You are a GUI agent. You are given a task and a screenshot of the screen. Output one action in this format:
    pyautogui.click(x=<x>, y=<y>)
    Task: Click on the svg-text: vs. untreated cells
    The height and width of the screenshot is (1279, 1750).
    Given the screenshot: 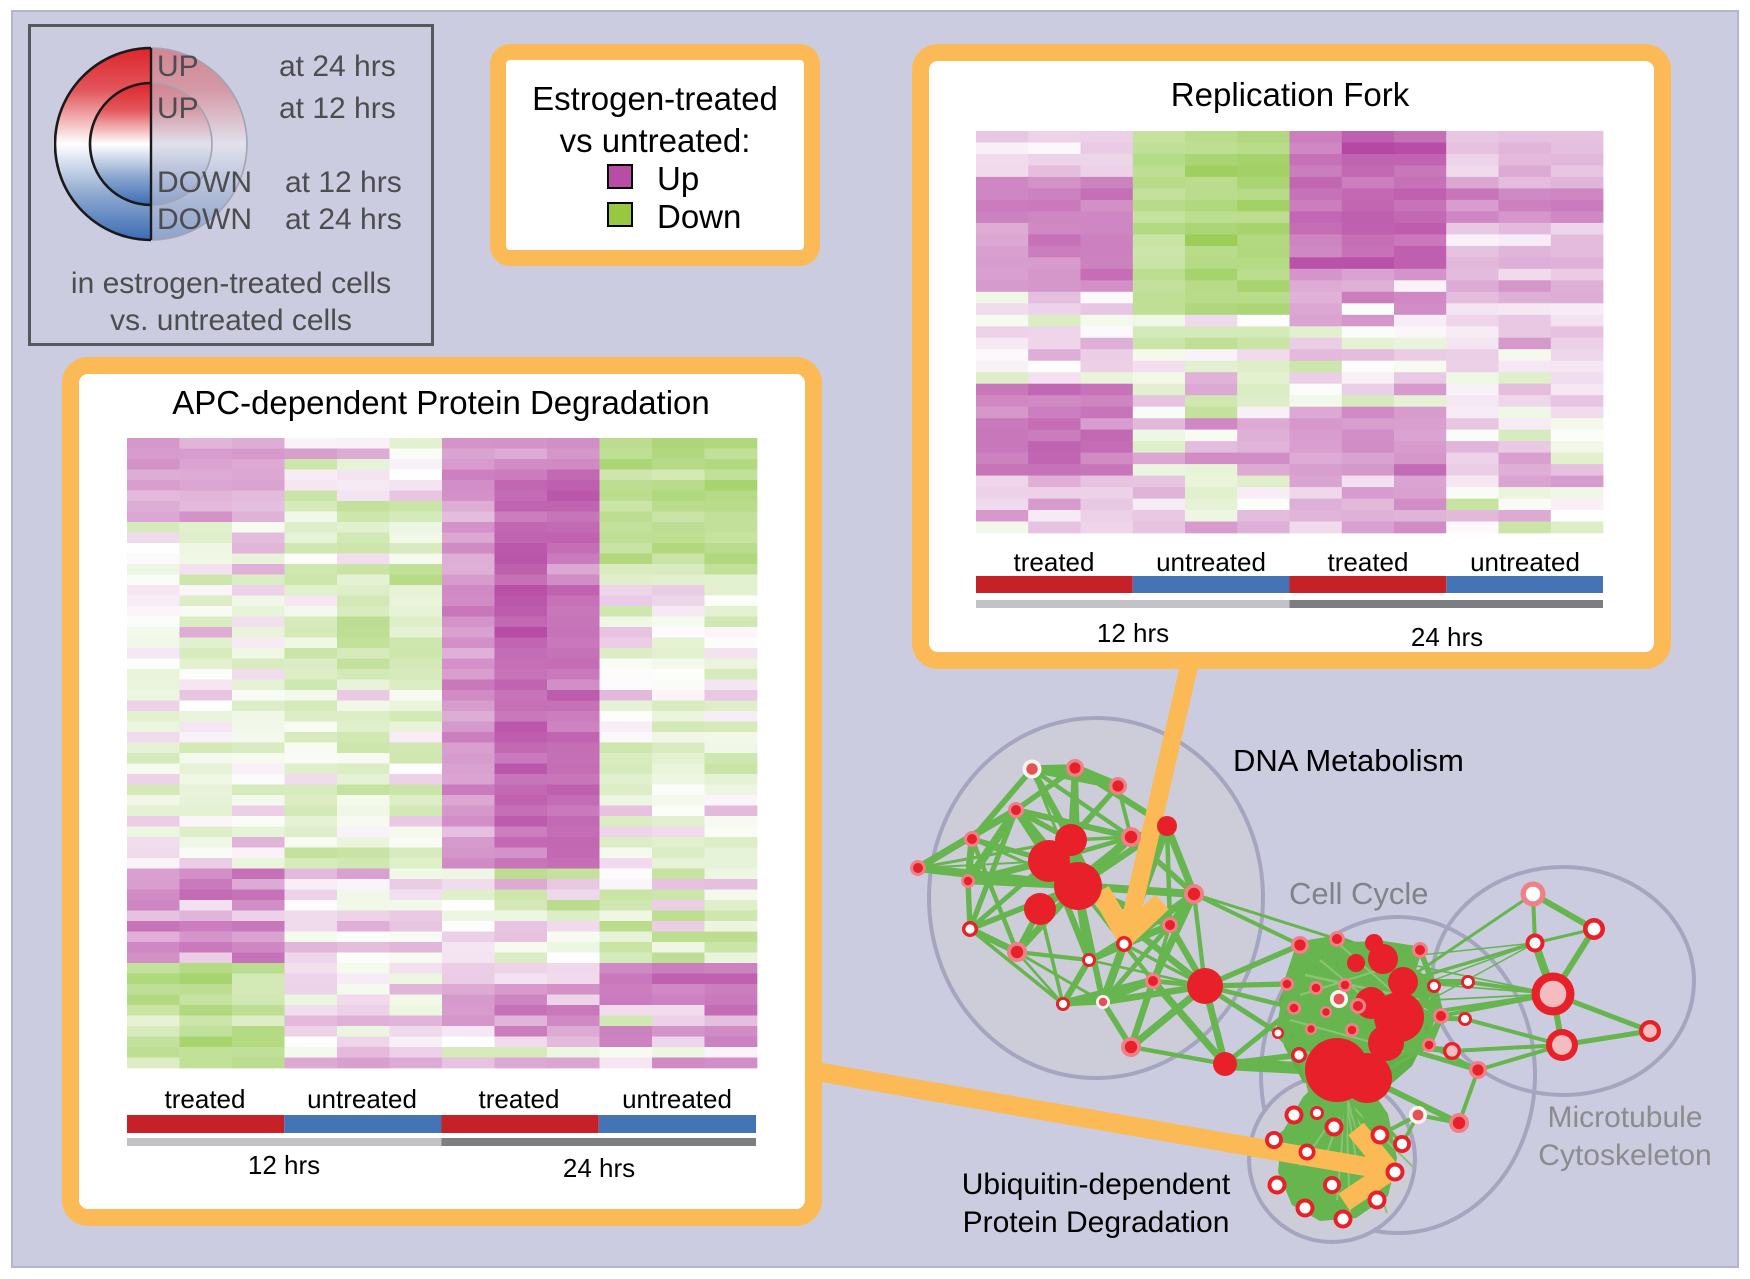 What is the action you would take?
    pyautogui.click(x=231, y=320)
    